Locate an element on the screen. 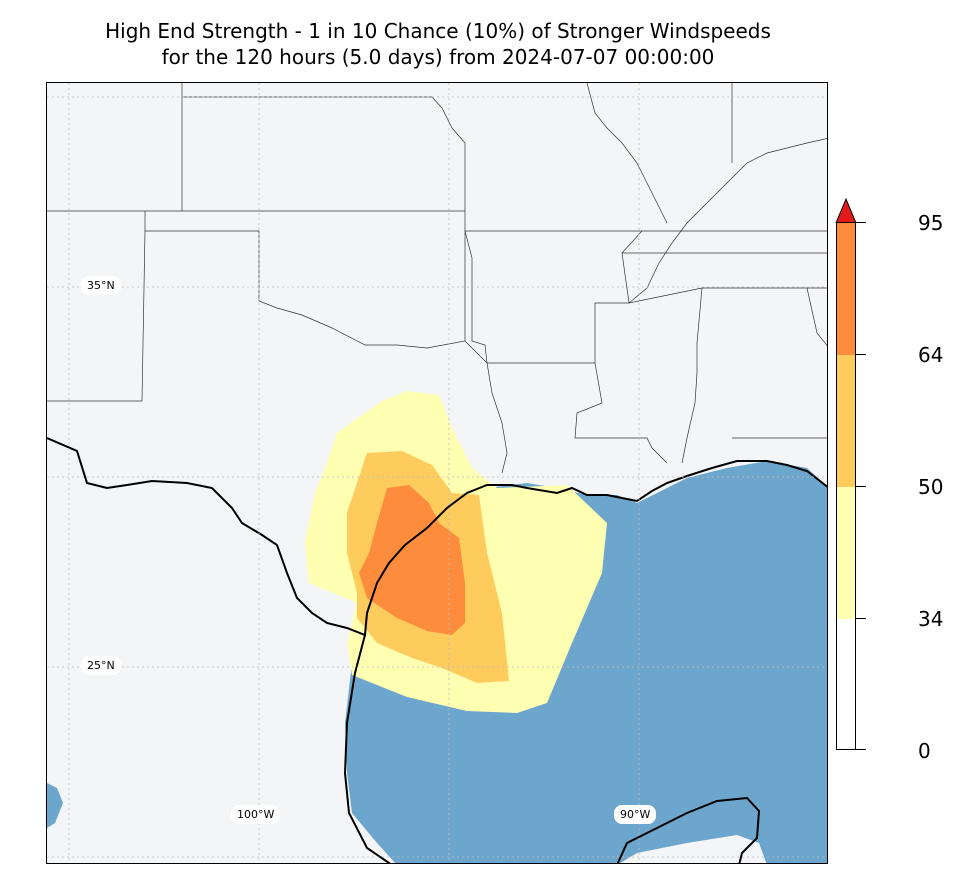 The image size is (972, 884). coastline-mexico is located at coordinates (367, 748).